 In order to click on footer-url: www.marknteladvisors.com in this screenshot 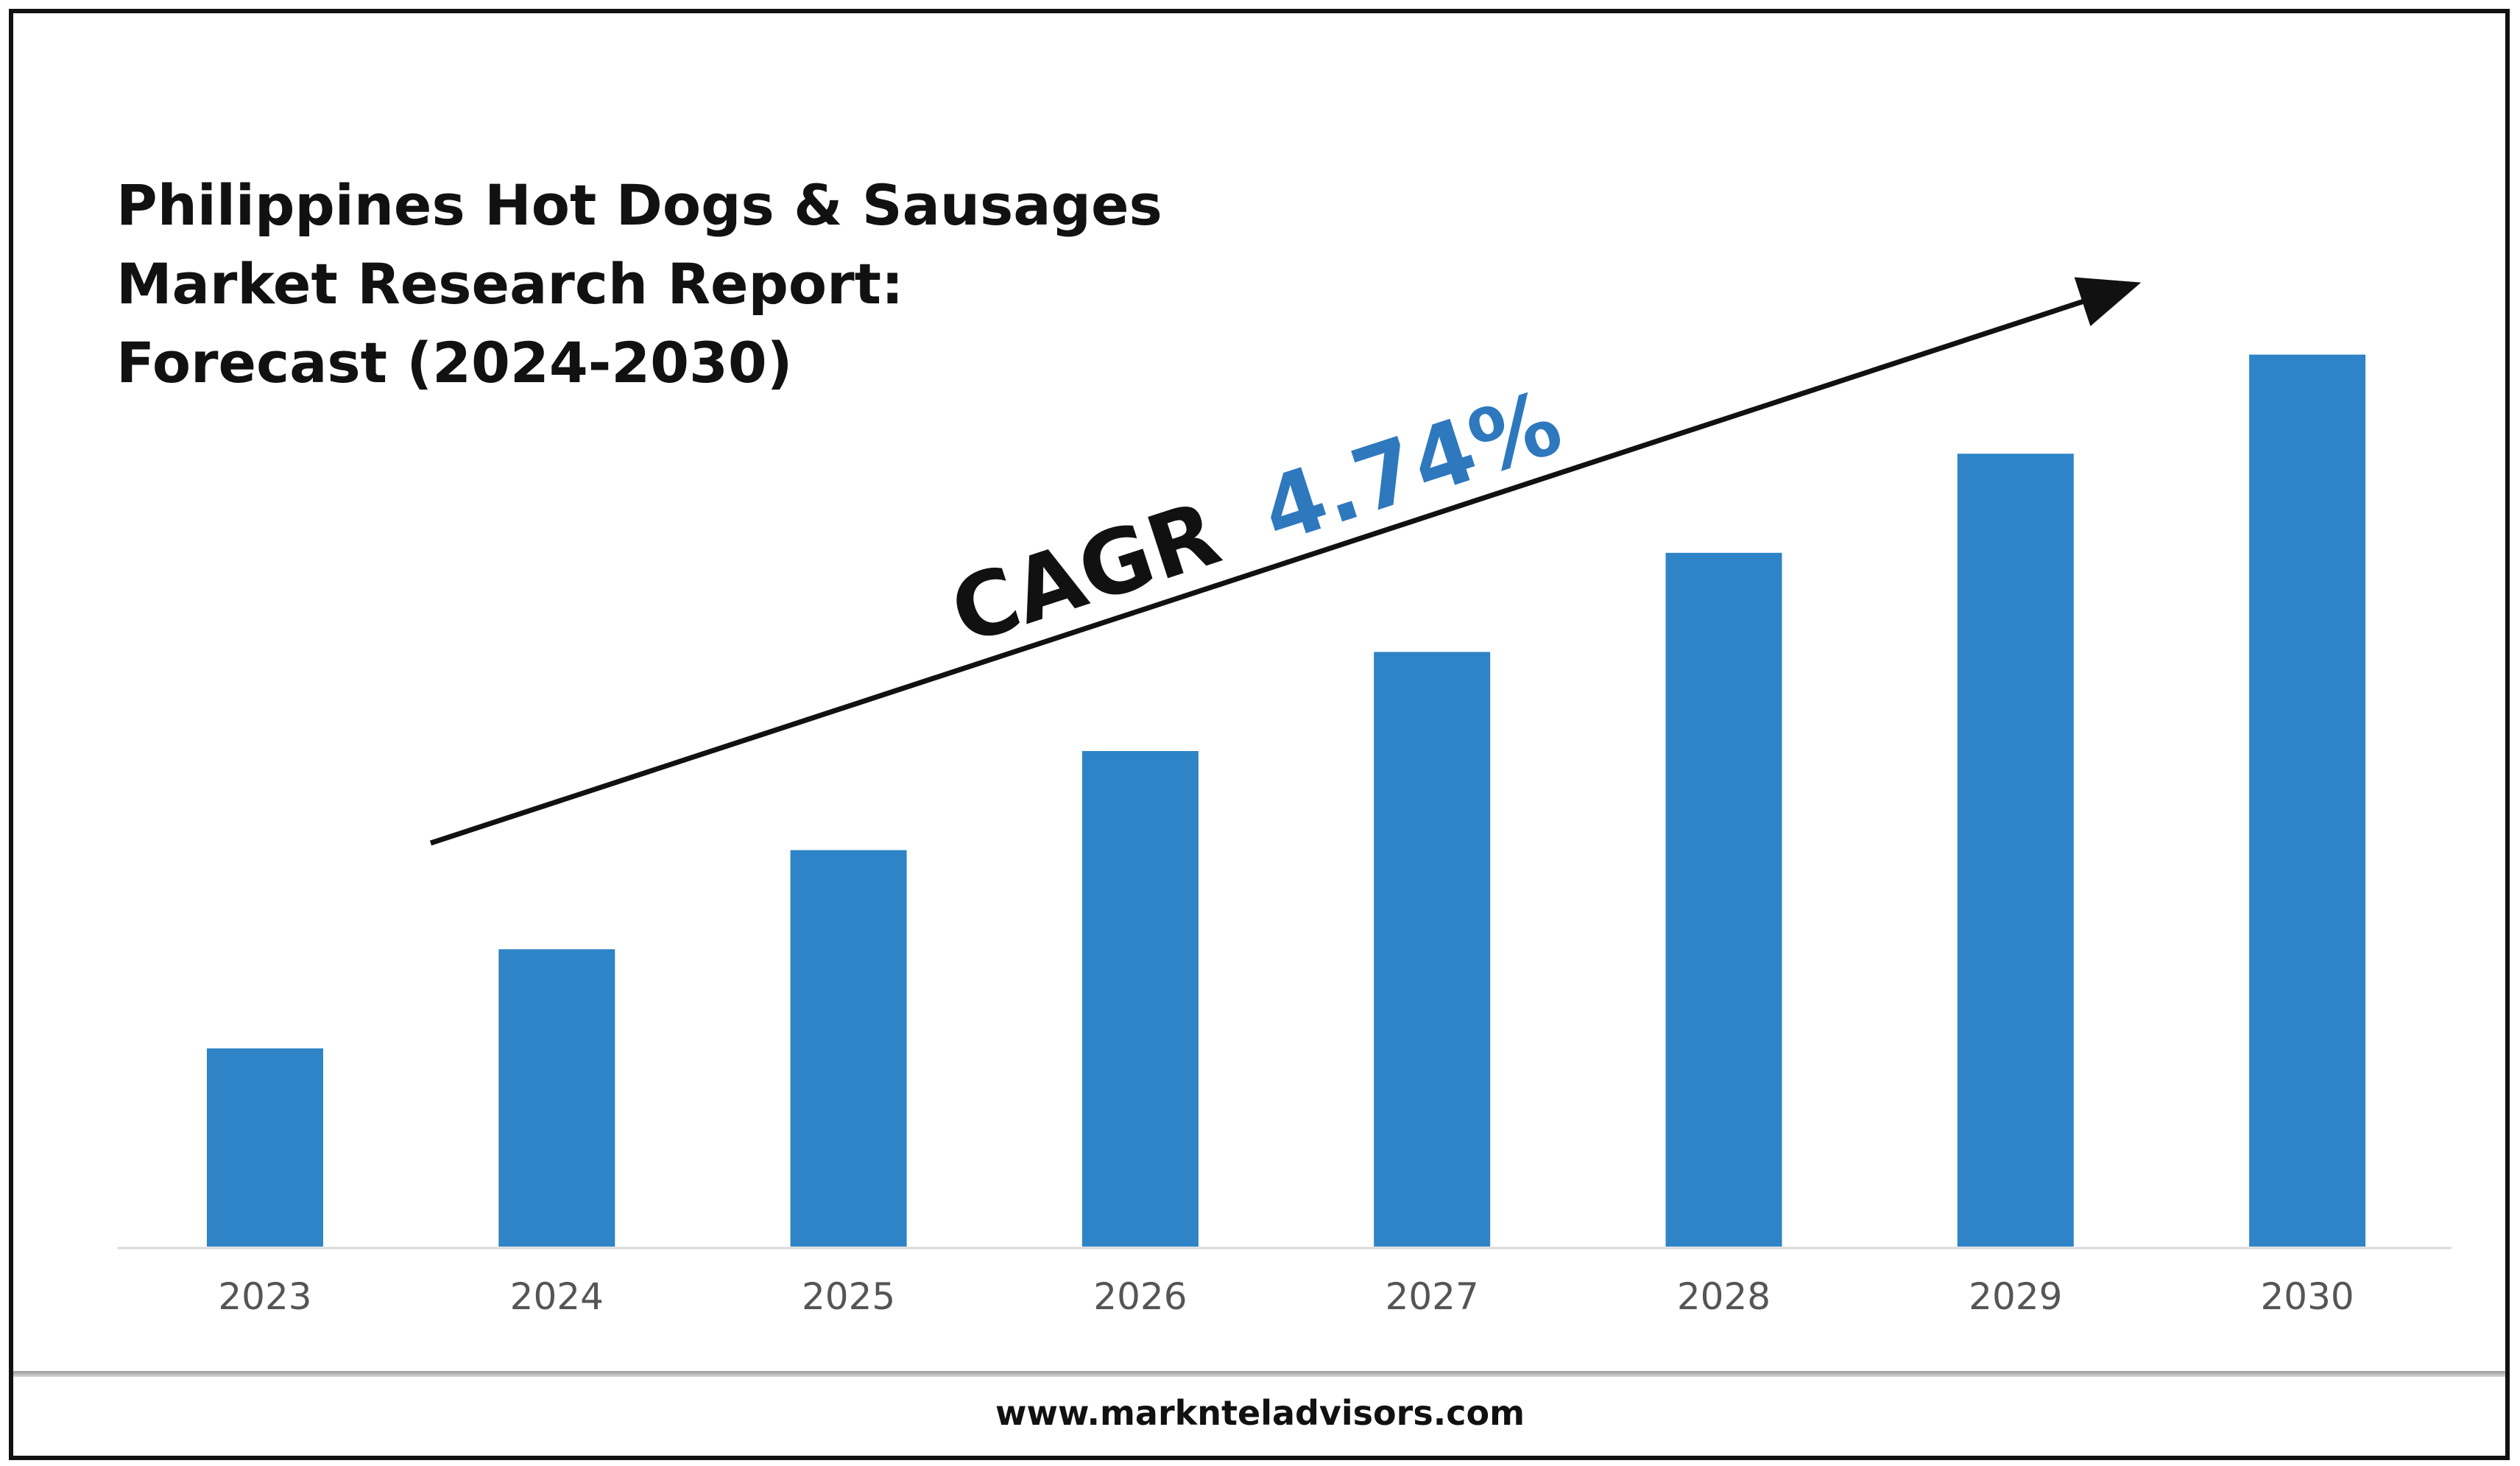, I will do `click(1260, 1413)`.